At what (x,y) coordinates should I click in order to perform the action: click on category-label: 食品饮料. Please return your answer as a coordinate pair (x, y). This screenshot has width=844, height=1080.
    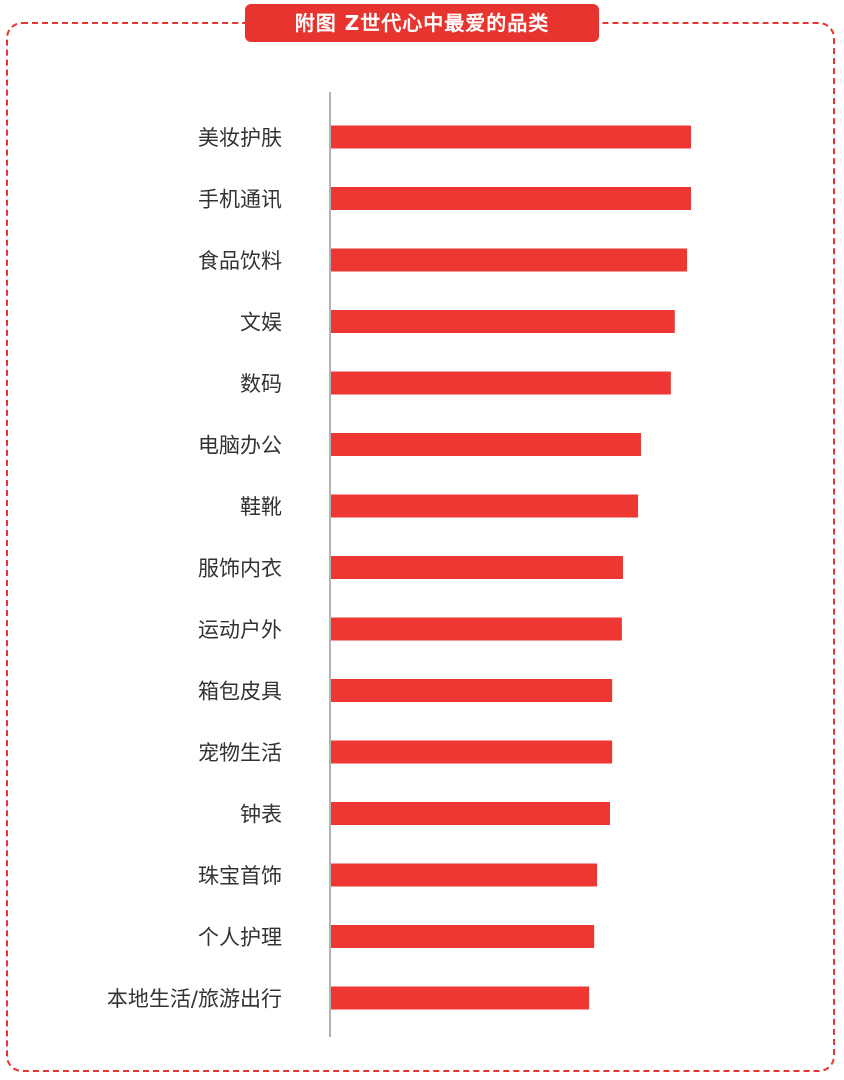
    Looking at the image, I should click on (240, 261).